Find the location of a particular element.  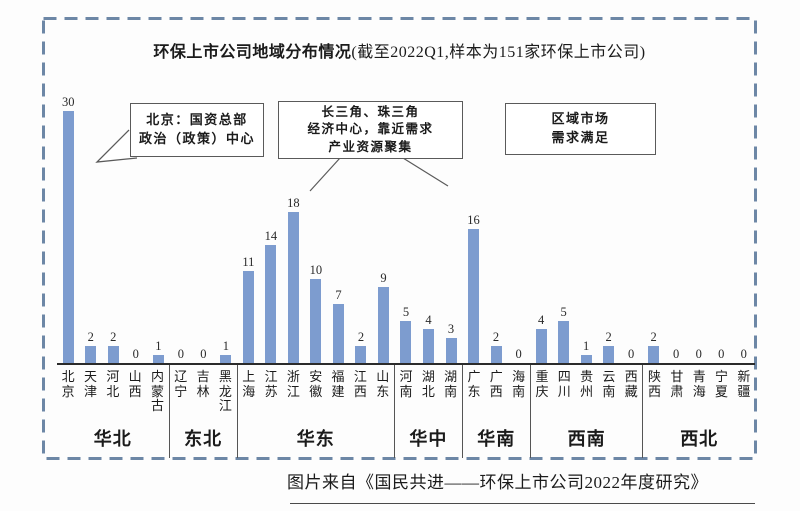

bar-column-四川: 5 is located at coordinates (563, 334).